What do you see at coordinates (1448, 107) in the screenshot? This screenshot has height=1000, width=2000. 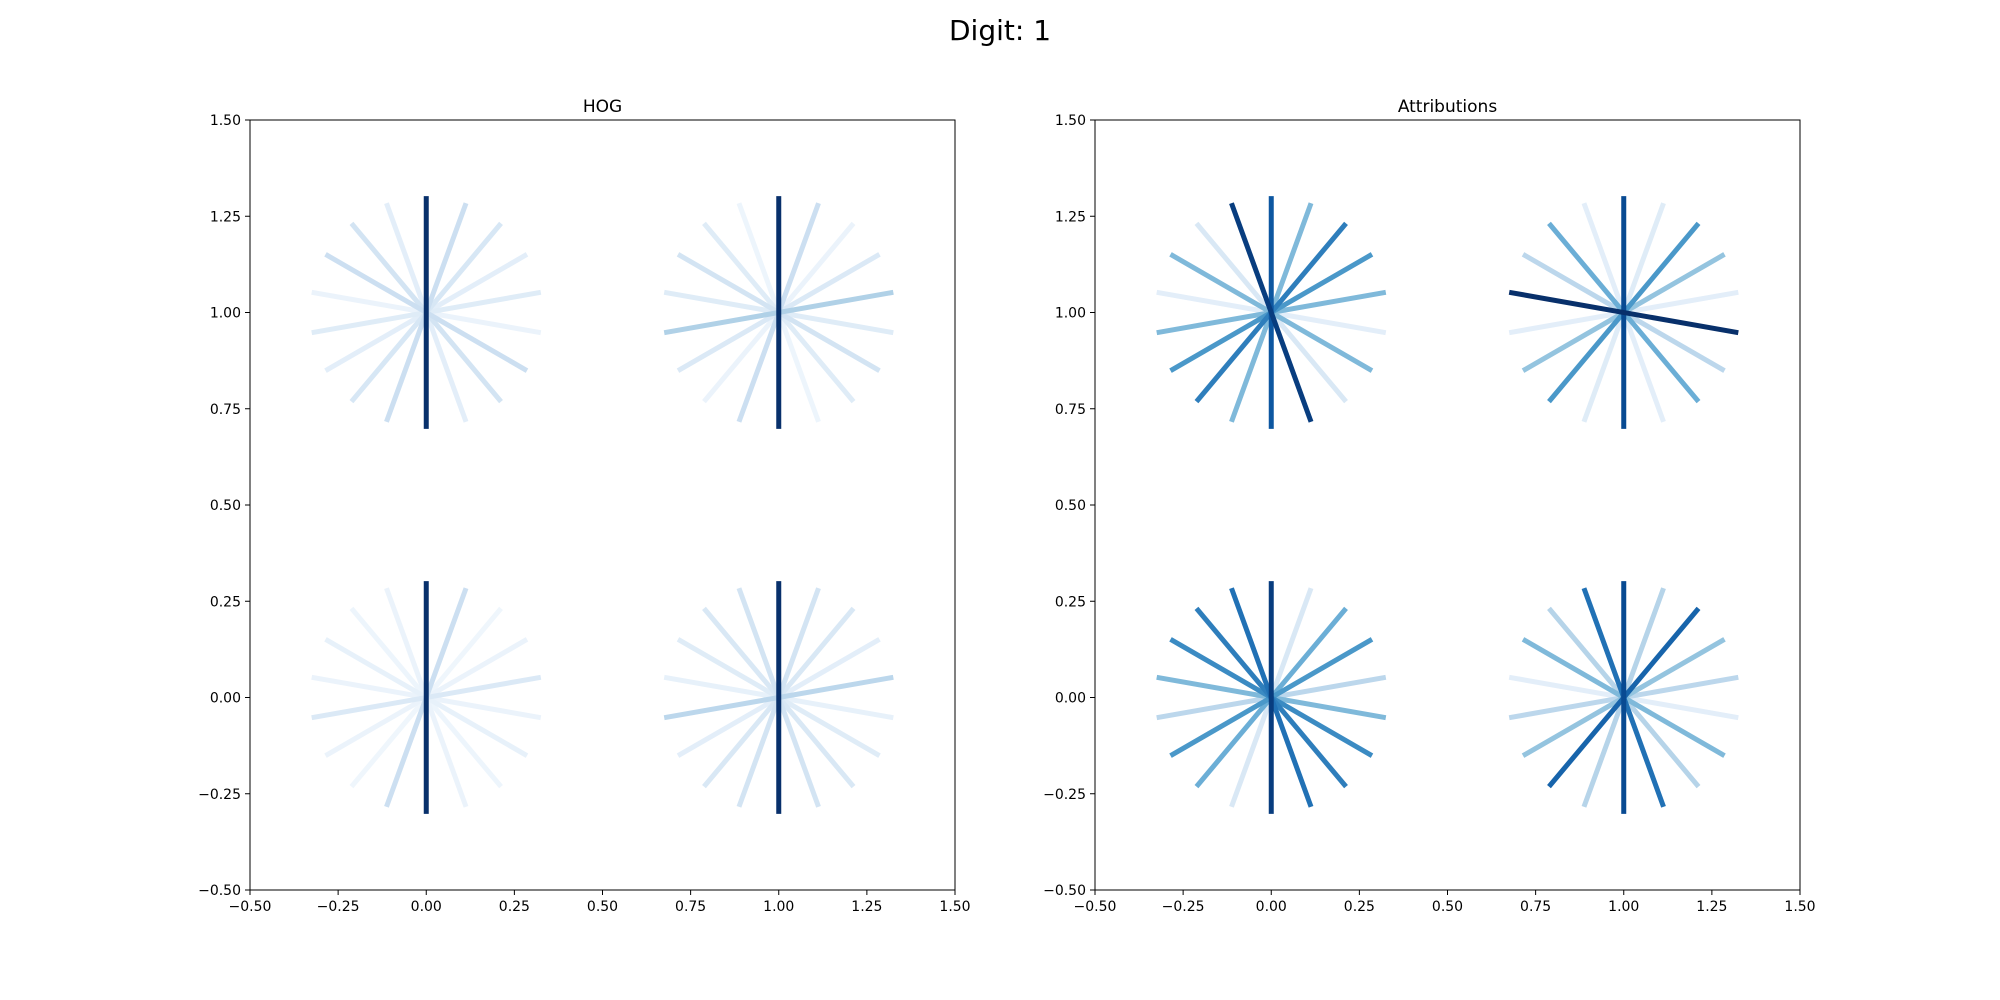 I see `axes-title-attributions: Attributions` at bounding box center [1448, 107].